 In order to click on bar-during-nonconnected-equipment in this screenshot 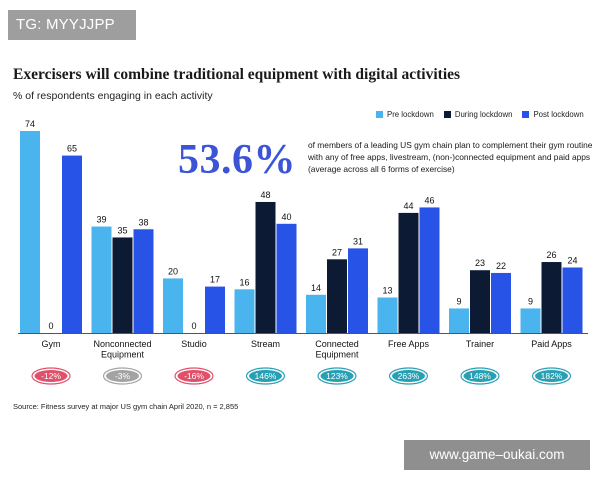, I will do `click(122, 285)`.